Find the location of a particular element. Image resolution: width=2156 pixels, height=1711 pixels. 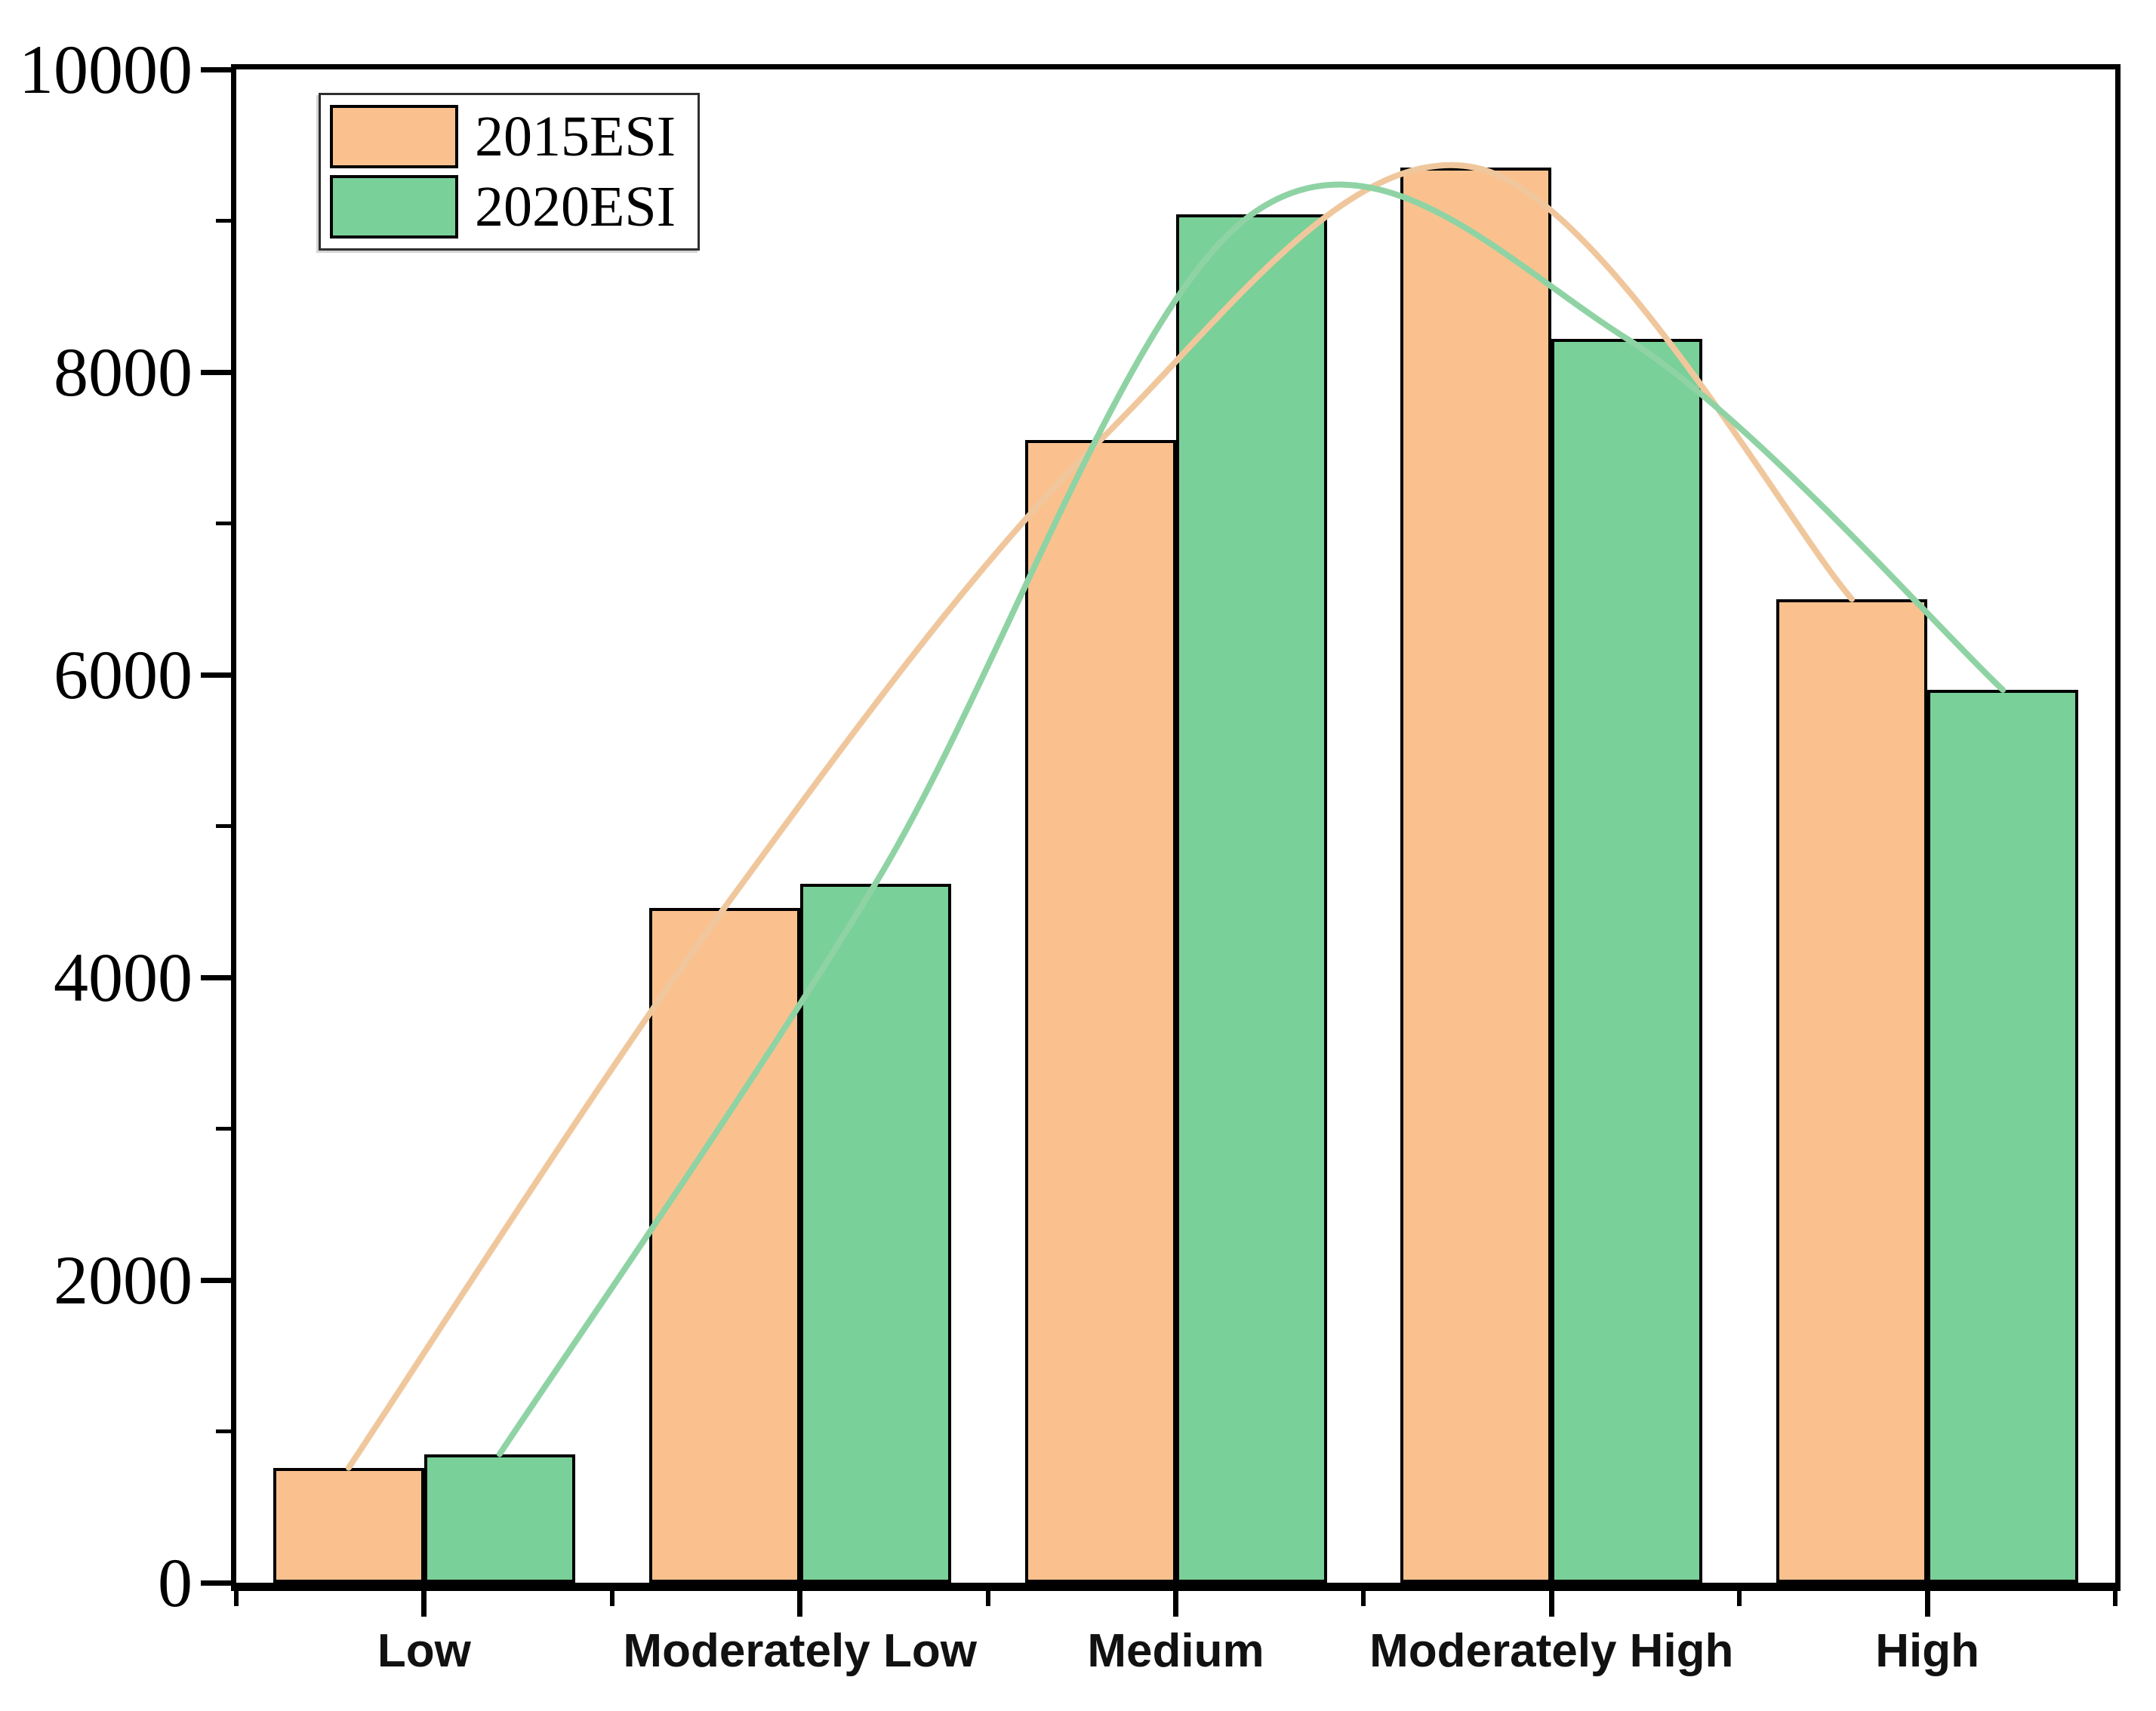

bar-2015esi-high is located at coordinates (1852, 1091).